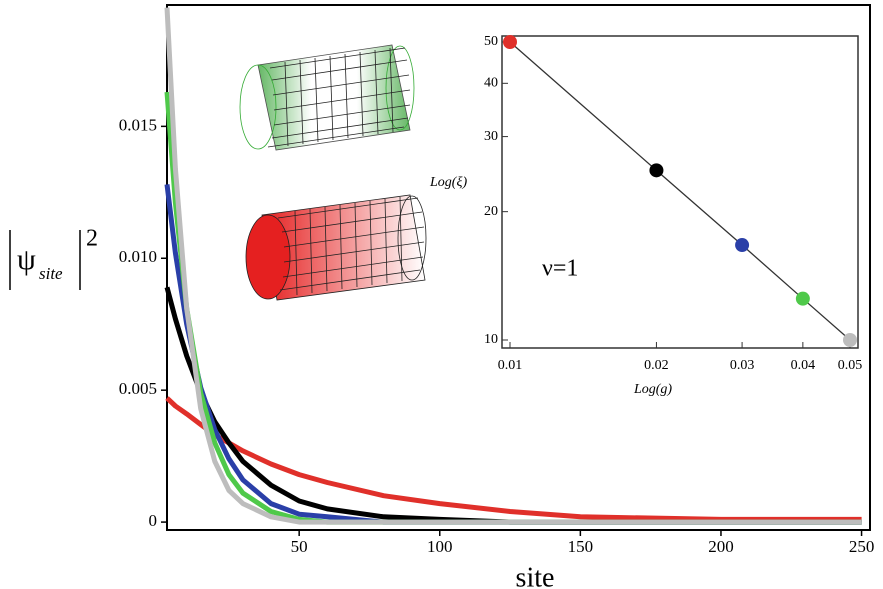  What do you see at coordinates (92, 239) in the screenshot?
I see `y-label-exponent: 2` at bounding box center [92, 239].